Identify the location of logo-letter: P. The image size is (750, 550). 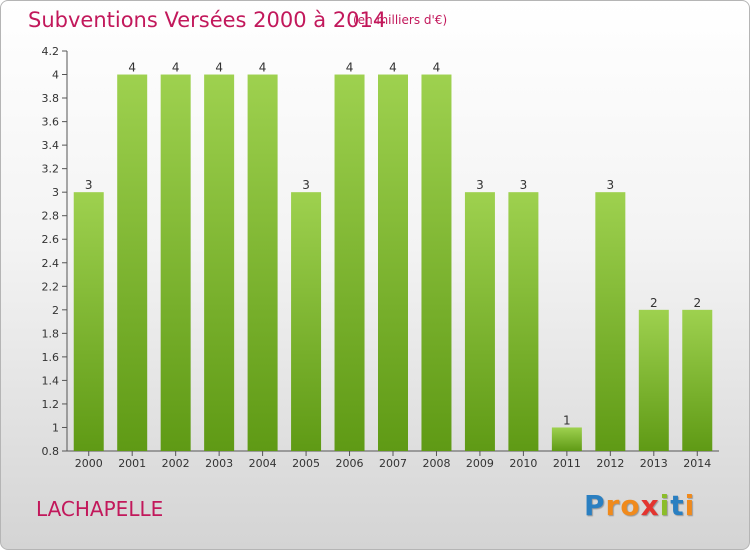
(595, 505).